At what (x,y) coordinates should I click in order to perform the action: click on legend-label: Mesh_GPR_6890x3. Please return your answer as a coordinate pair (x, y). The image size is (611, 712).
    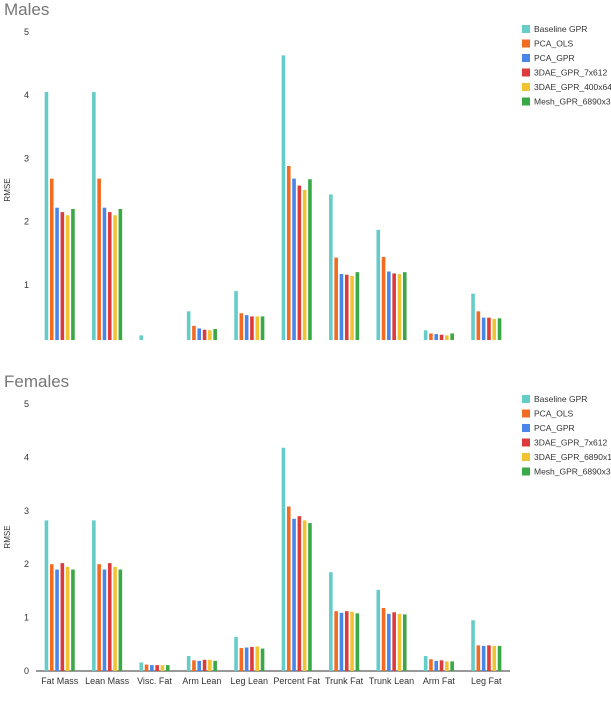
    Looking at the image, I should click on (572, 472).